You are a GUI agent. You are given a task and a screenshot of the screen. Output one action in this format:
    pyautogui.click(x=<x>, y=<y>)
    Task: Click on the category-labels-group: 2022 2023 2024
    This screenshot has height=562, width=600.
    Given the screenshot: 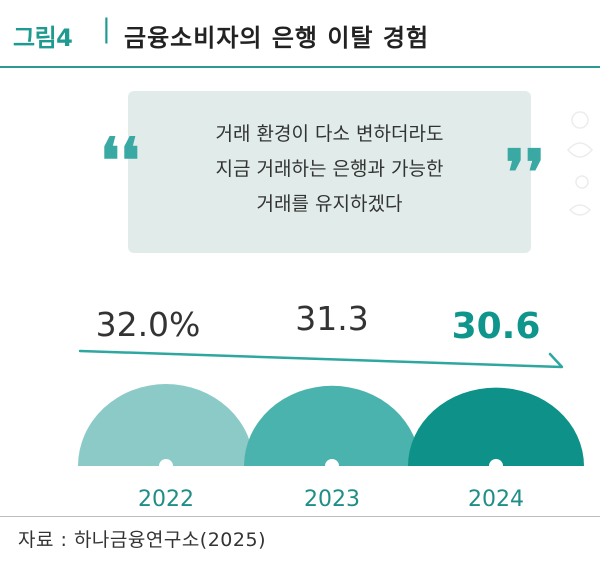 What is the action you would take?
    pyautogui.click(x=331, y=499)
    